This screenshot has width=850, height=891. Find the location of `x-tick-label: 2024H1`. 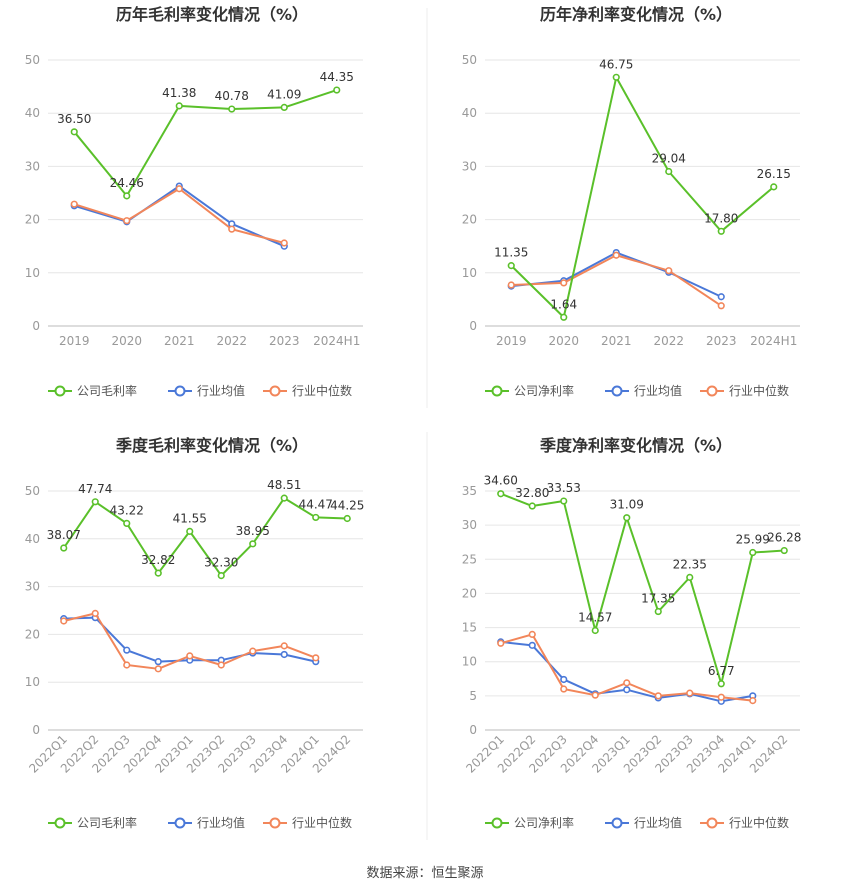

x-tick-label: 2024H1 is located at coordinates (773, 341).